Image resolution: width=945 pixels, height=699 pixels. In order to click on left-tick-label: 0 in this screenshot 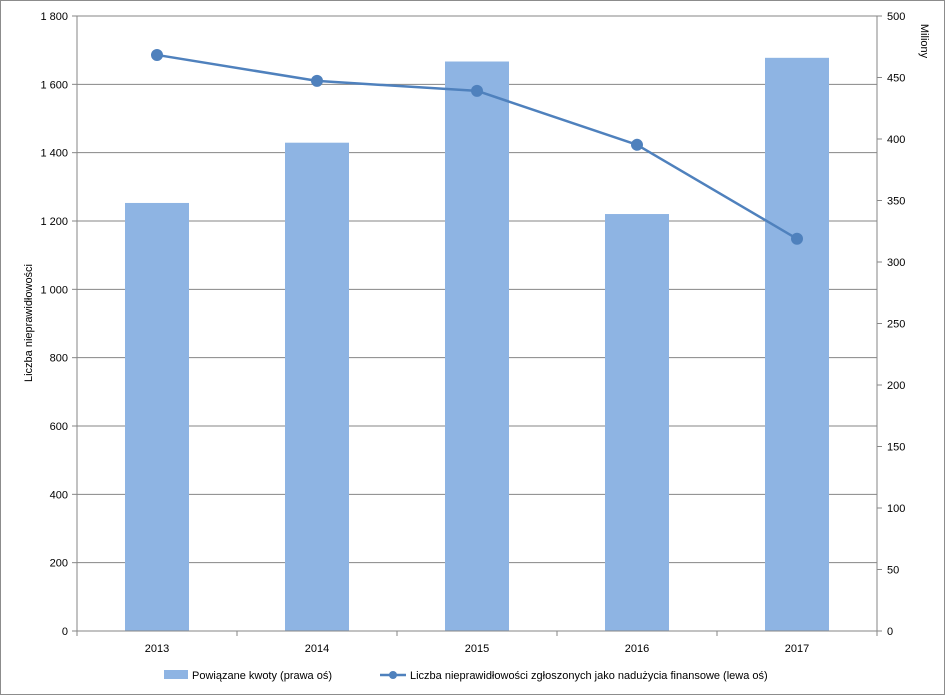, I will do `click(65, 632)`.